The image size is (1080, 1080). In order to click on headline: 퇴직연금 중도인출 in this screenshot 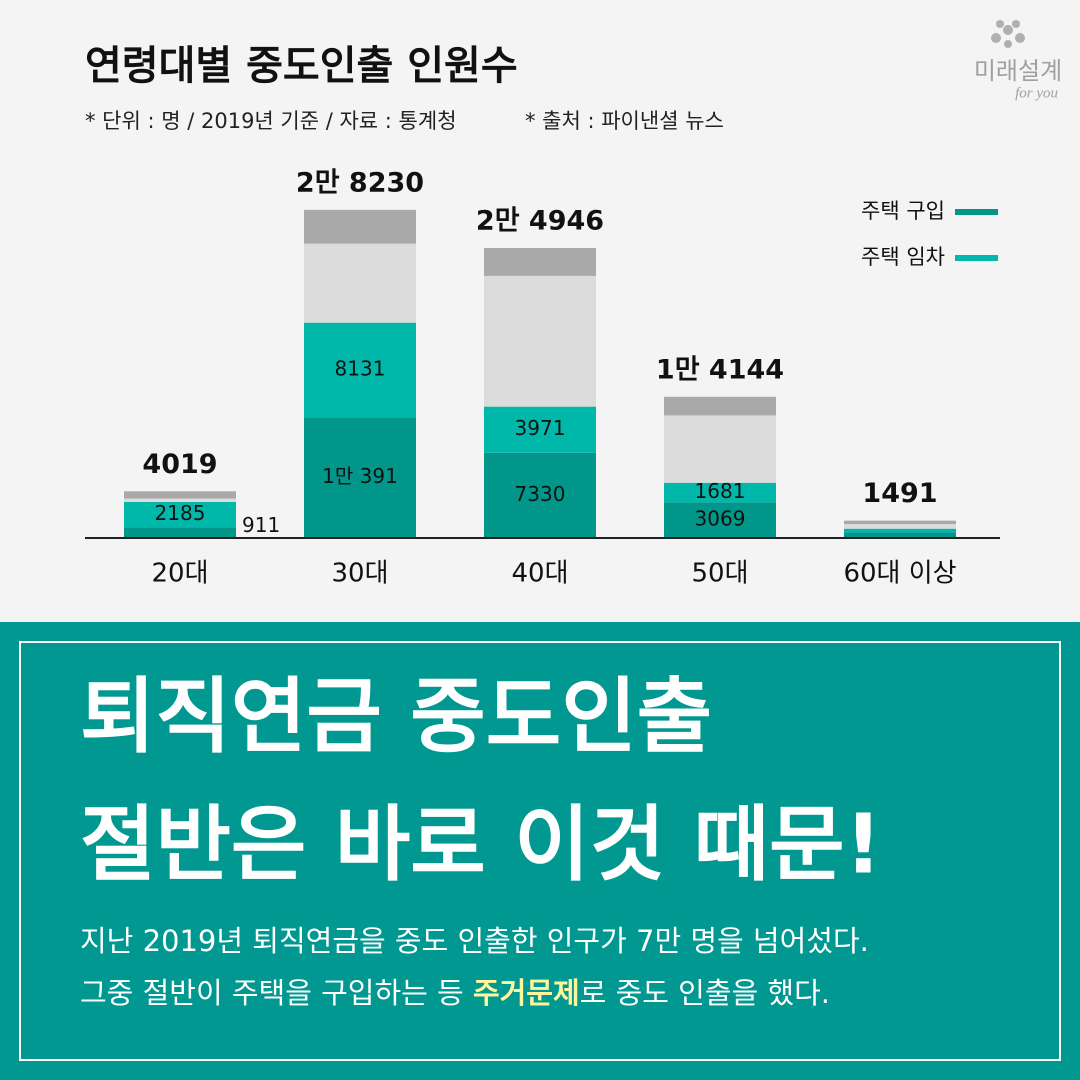, I will do `click(396, 716)`.